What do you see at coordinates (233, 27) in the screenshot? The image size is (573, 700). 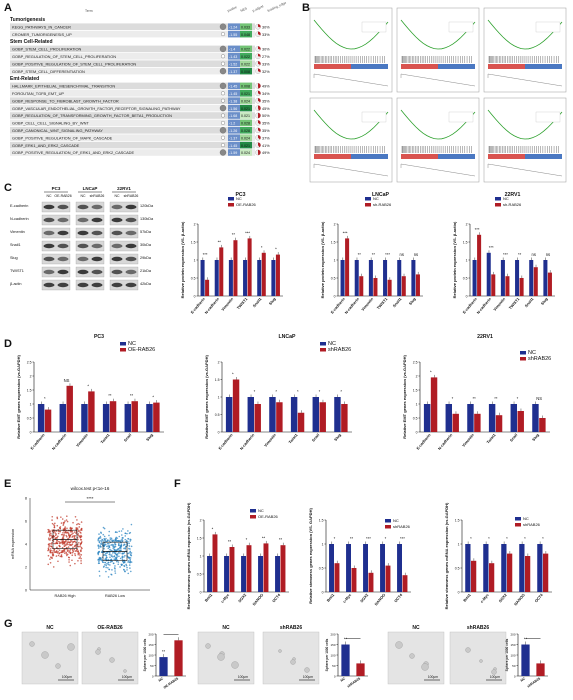 I see `nes-value: -1.24` at bounding box center [233, 27].